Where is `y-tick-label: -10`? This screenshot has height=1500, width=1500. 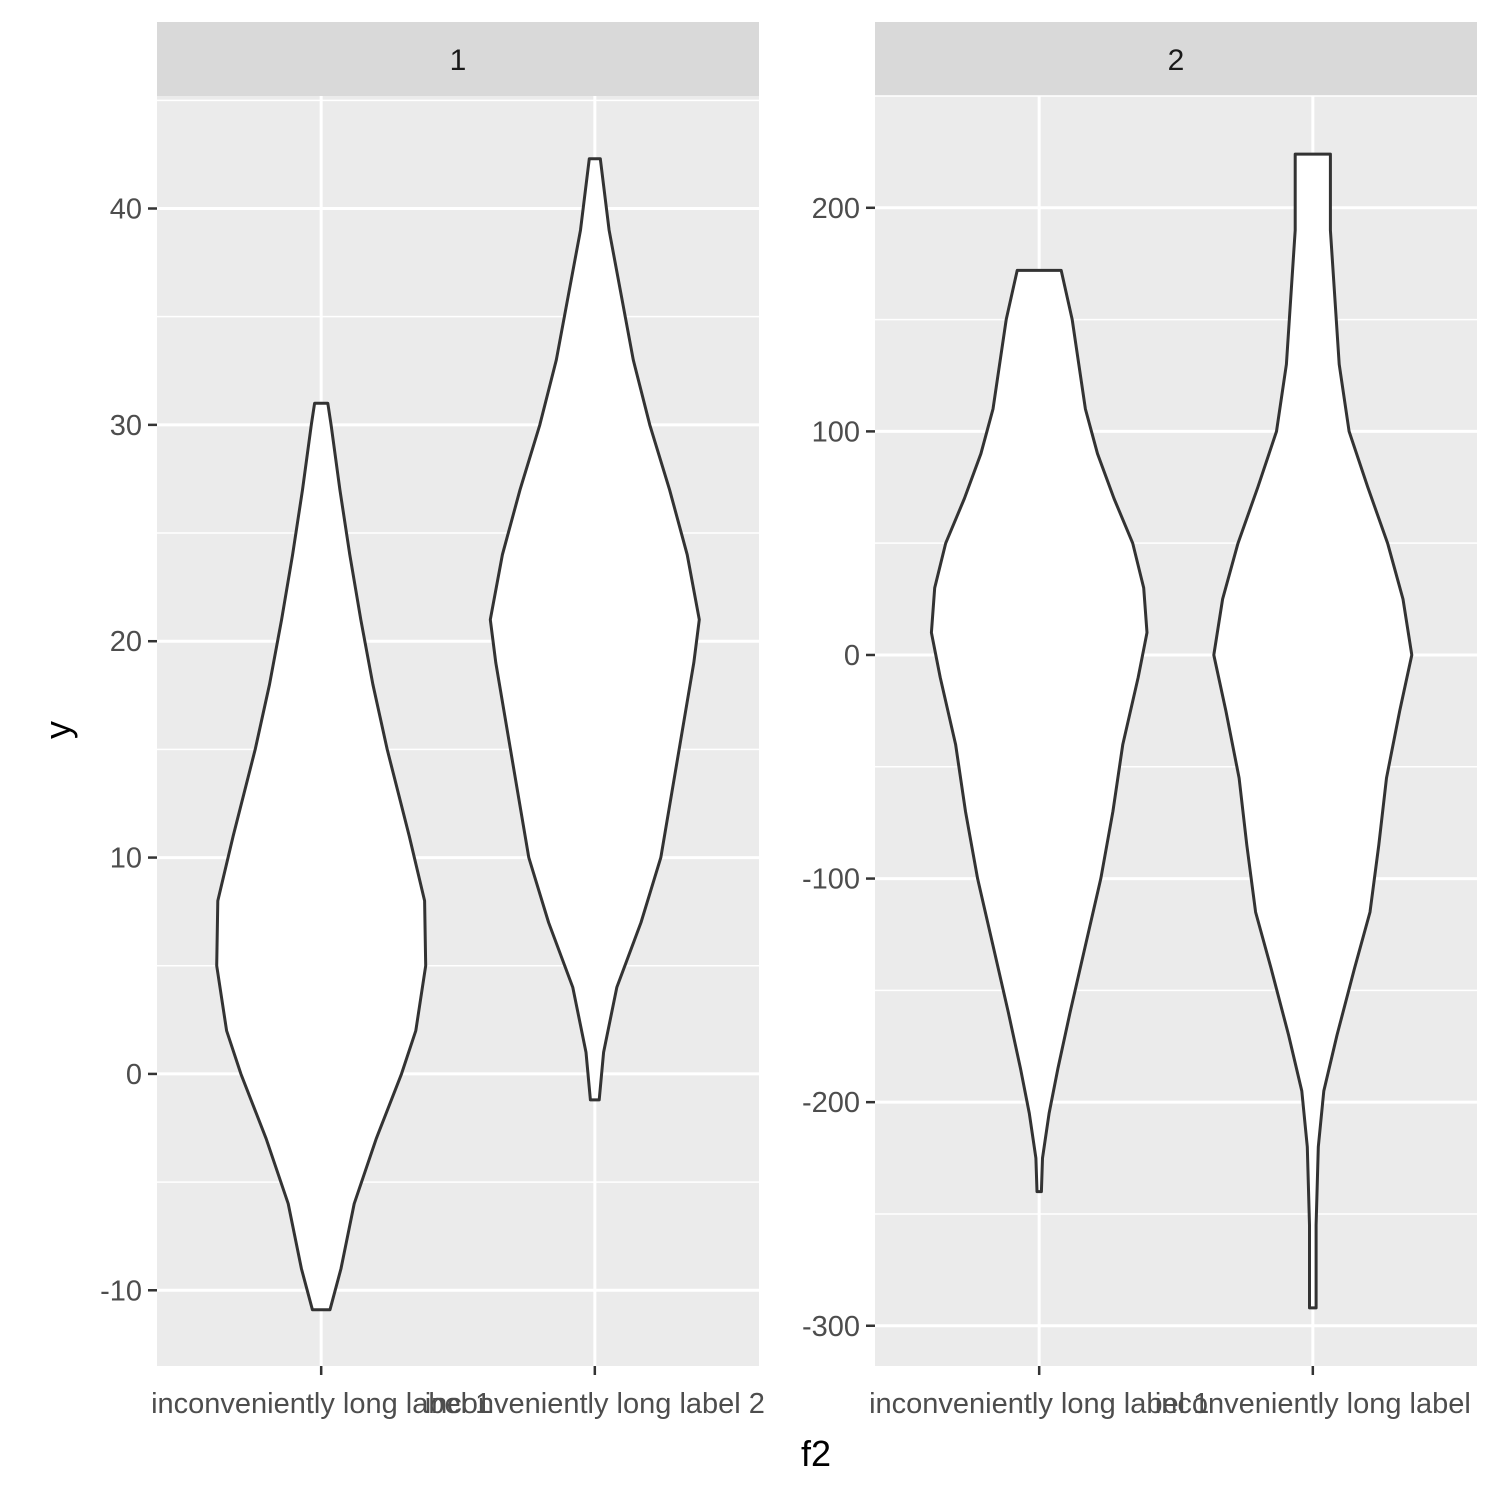
y-tick-label: -10 is located at coordinates (121, 1291).